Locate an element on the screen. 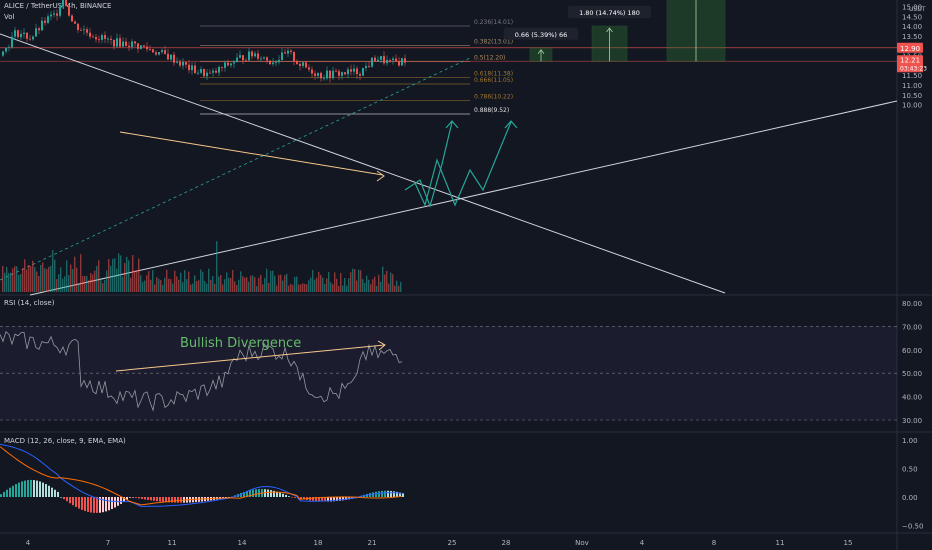 The width and height of the screenshot is (932, 550). drawn-line-price is located at coordinates (251, 153).